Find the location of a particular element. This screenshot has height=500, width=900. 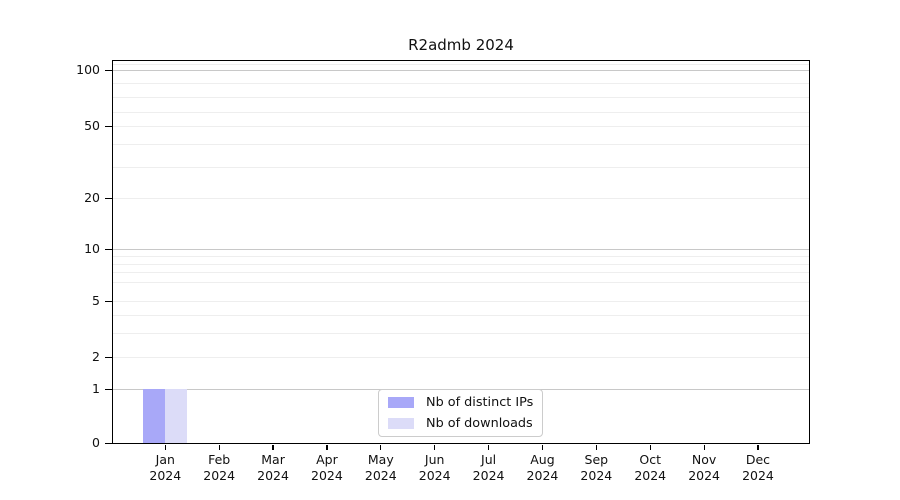

x-tick-month: Oct is located at coordinates (650, 459).